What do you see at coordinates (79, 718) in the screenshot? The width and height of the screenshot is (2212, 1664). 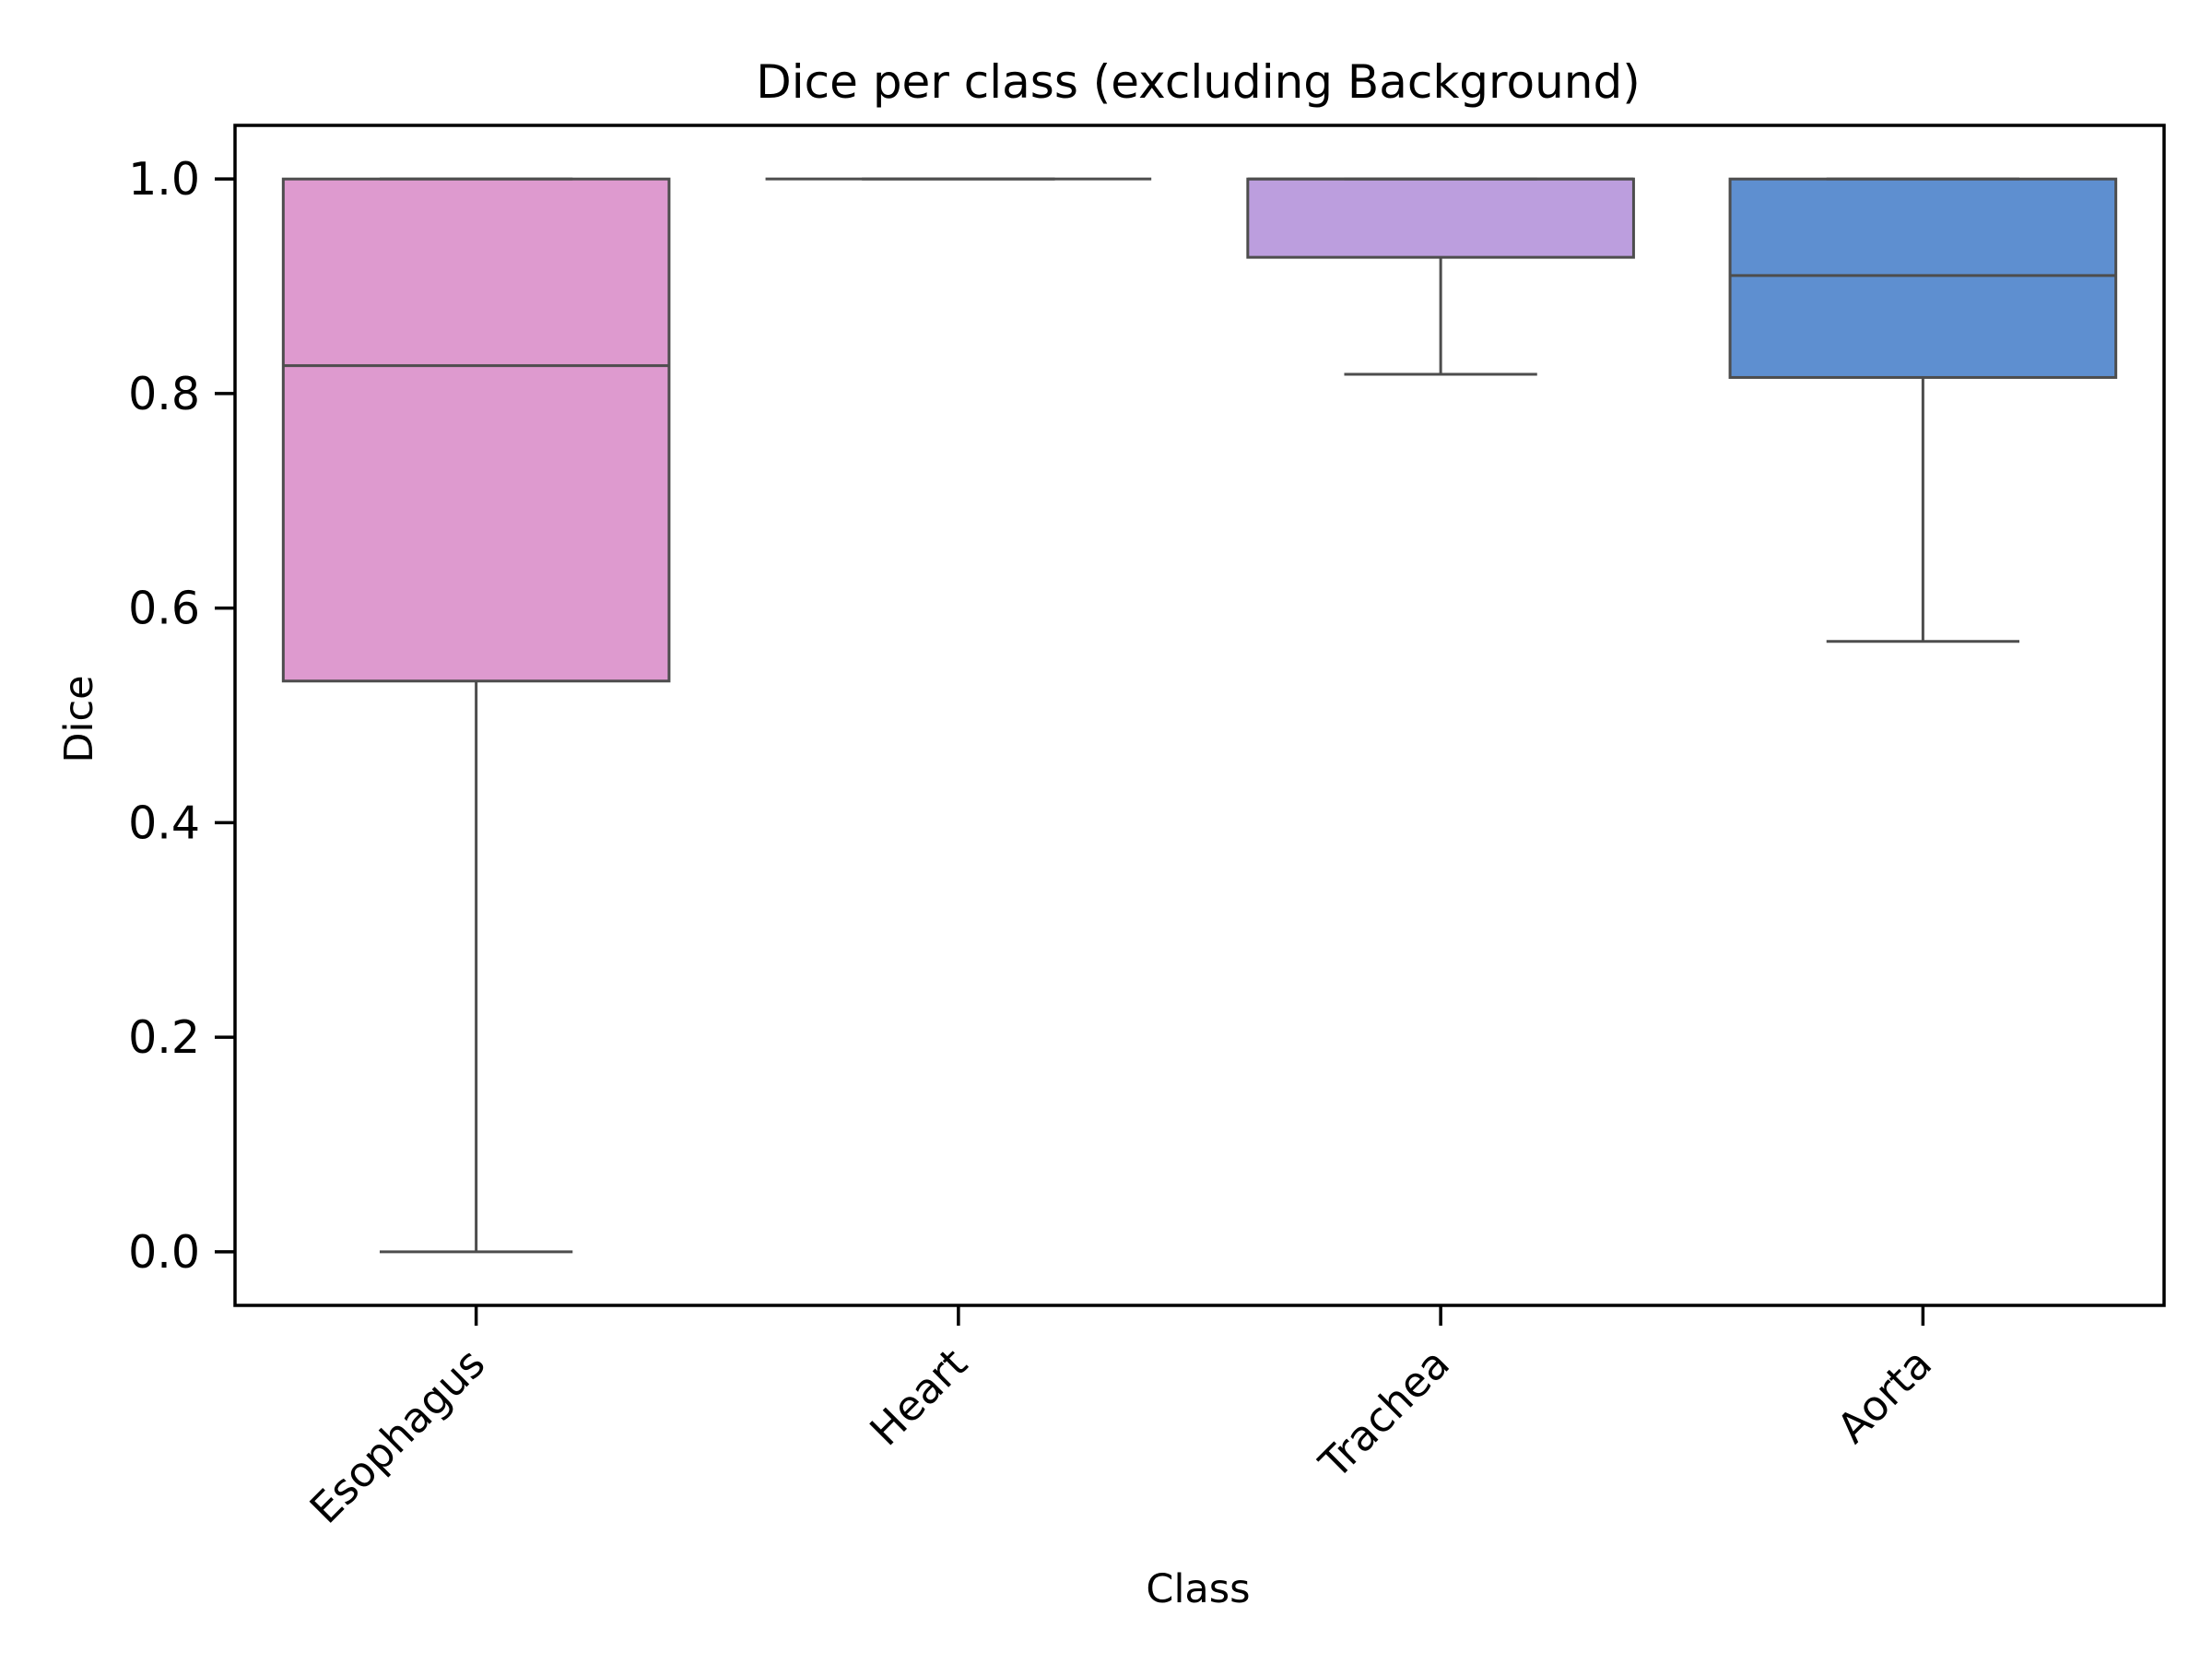 I see `y-axis-label: Dice` at bounding box center [79, 718].